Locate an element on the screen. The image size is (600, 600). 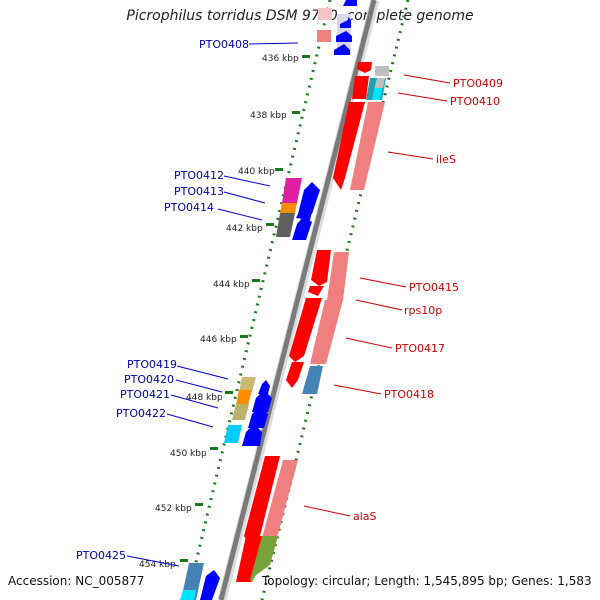
ruler-label: 448 kbp is located at coordinates (204, 398).